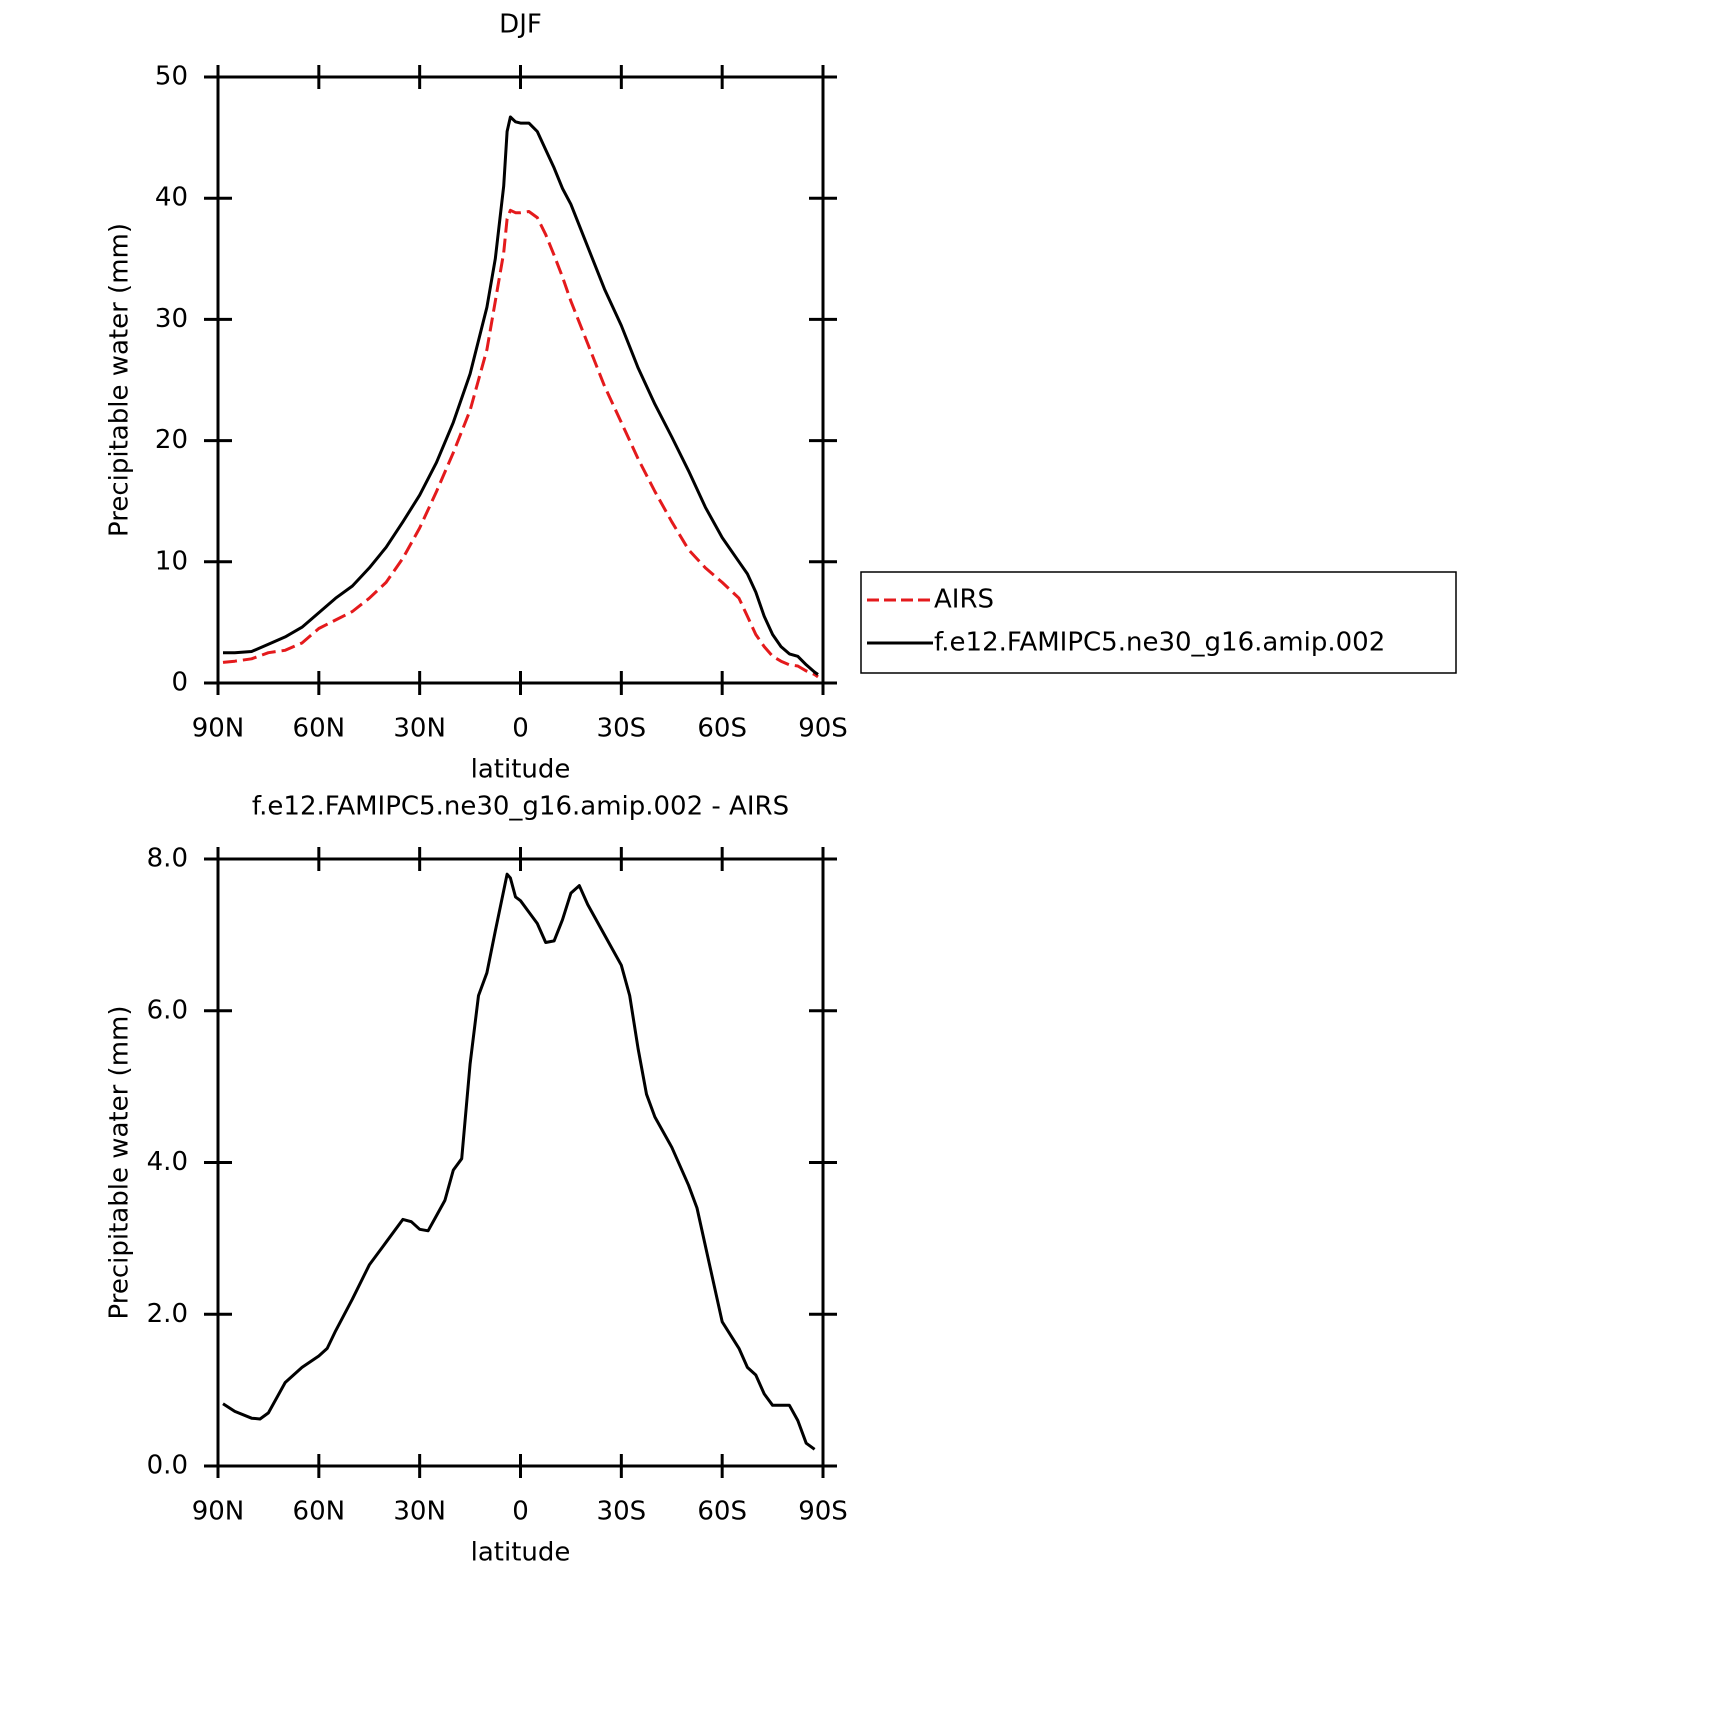  What do you see at coordinates (964, 600) in the screenshot?
I see `legend-label: AIRS` at bounding box center [964, 600].